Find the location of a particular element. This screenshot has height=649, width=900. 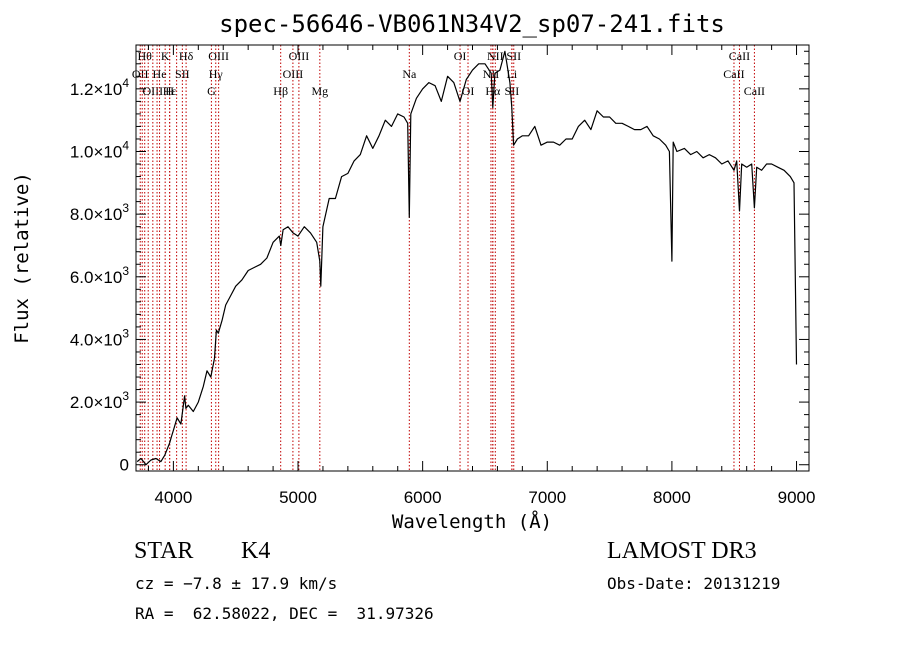

line-marker-label: NII is located at coordinates (495, 56).